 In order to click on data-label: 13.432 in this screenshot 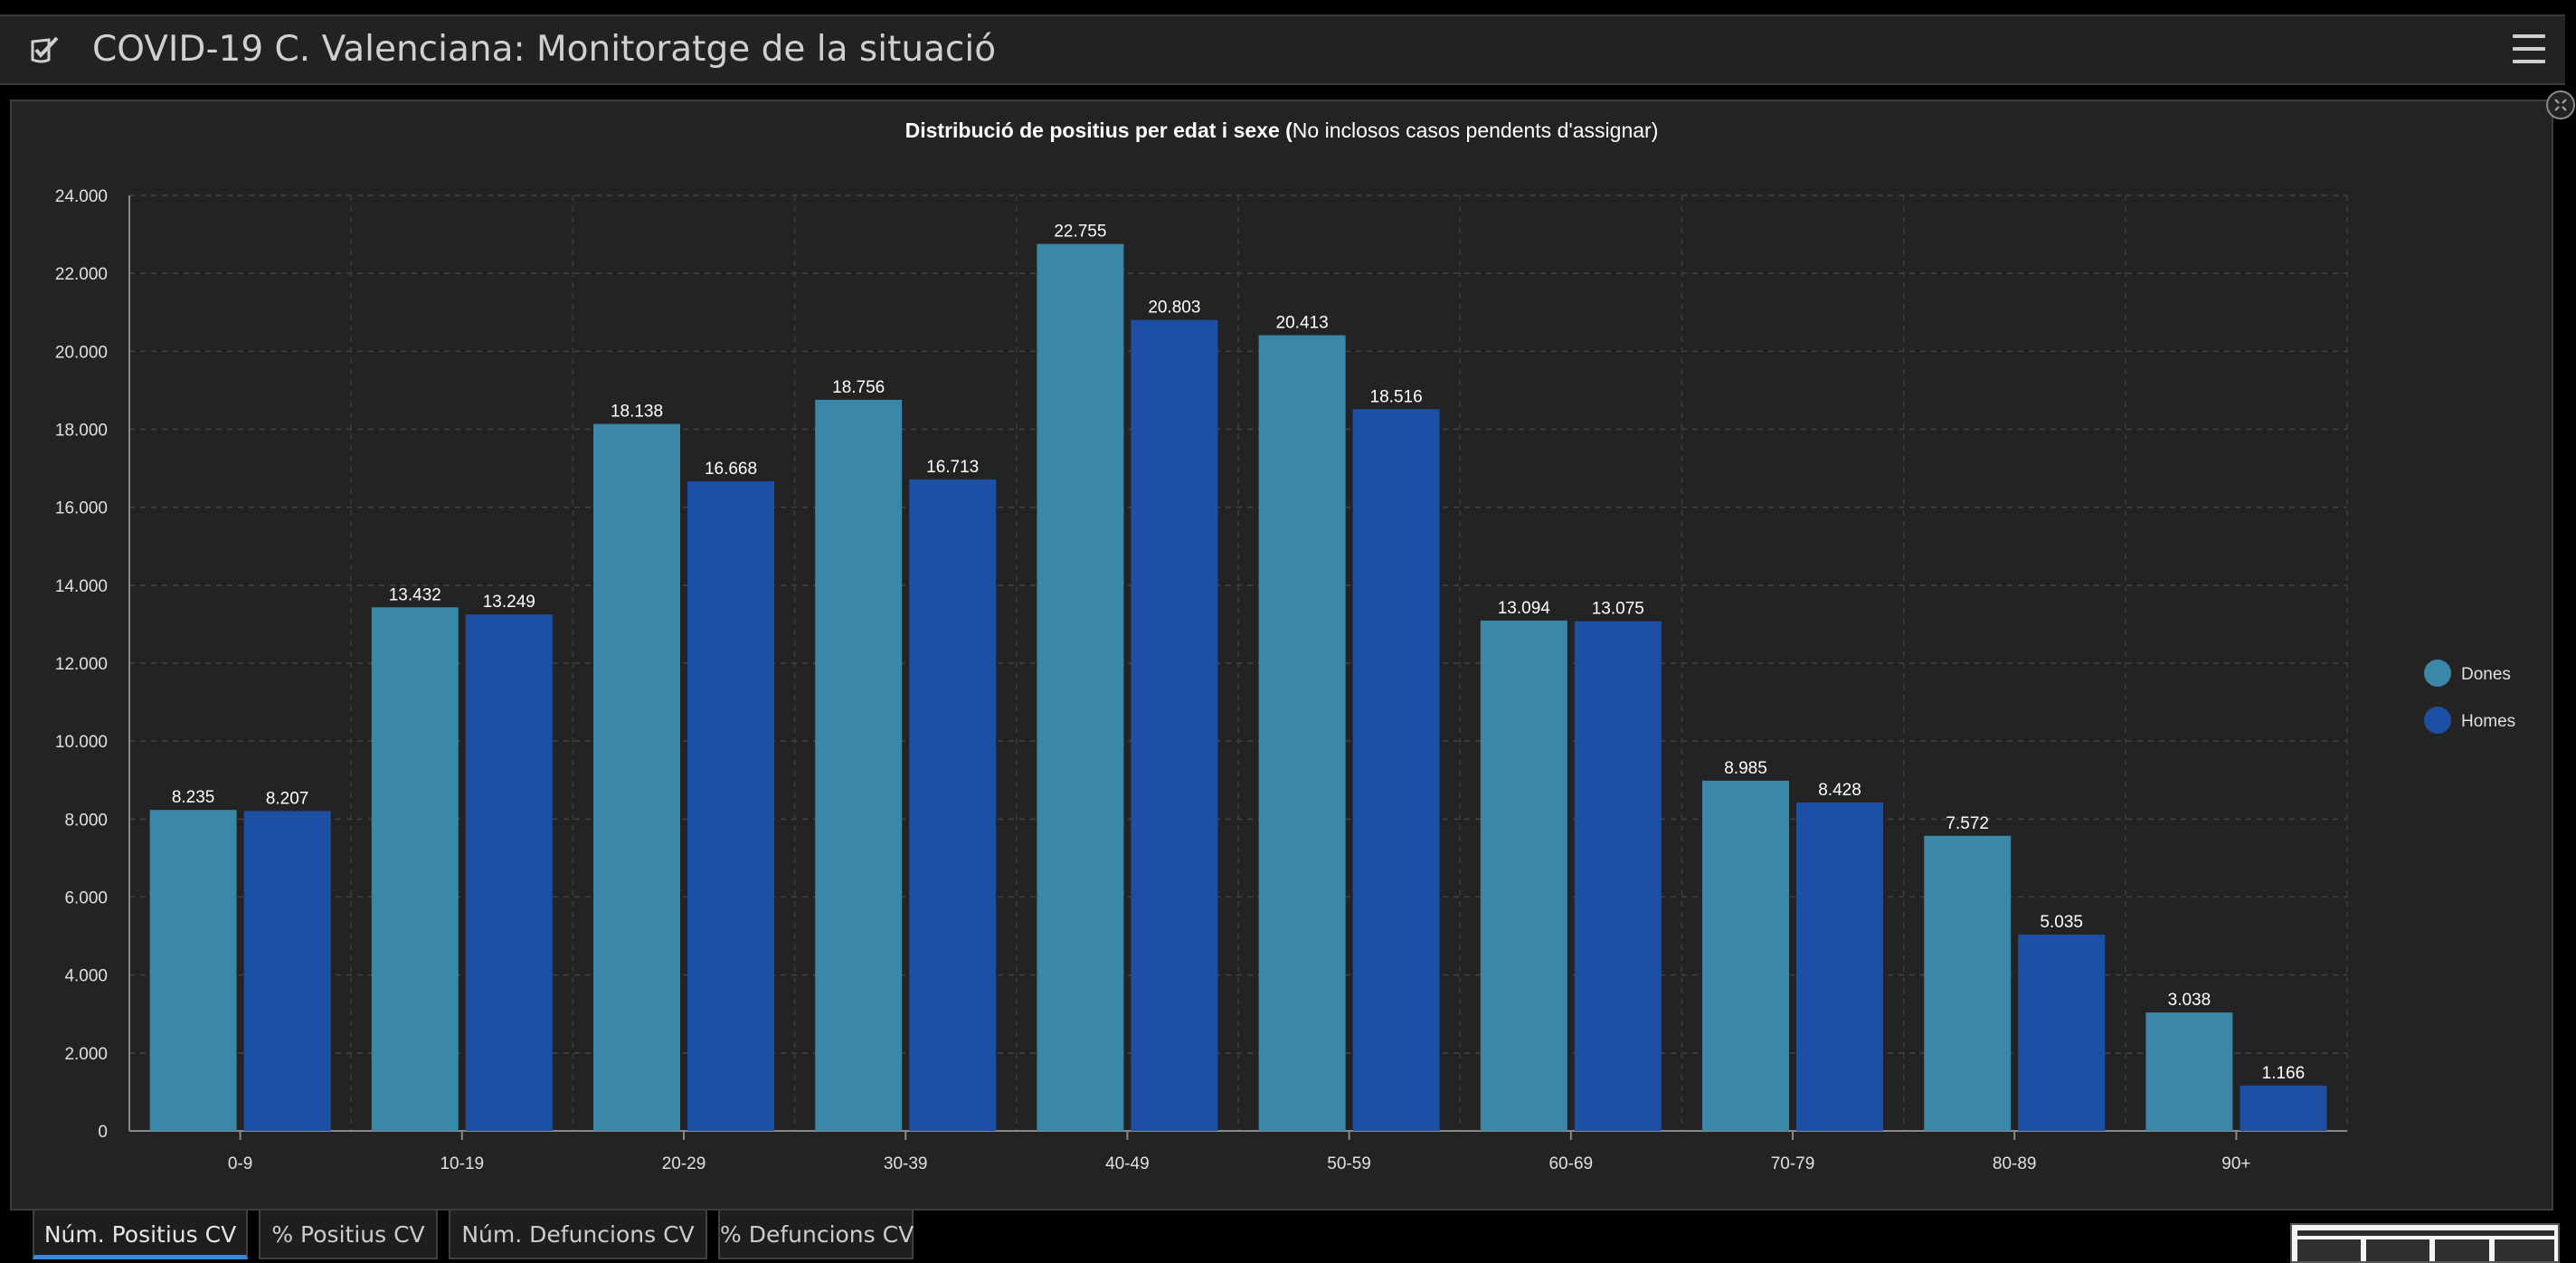, I will do `click(415, 594)`.